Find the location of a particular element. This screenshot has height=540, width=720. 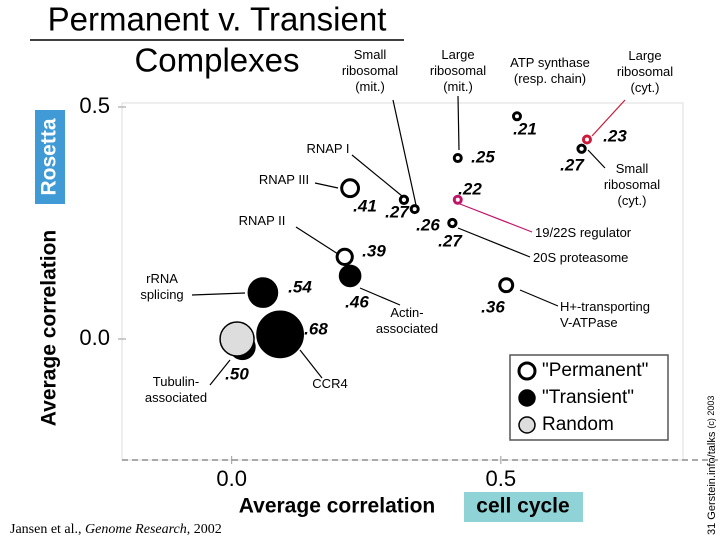

point-label-line: RNAP III is located at coordinates (284, 179).